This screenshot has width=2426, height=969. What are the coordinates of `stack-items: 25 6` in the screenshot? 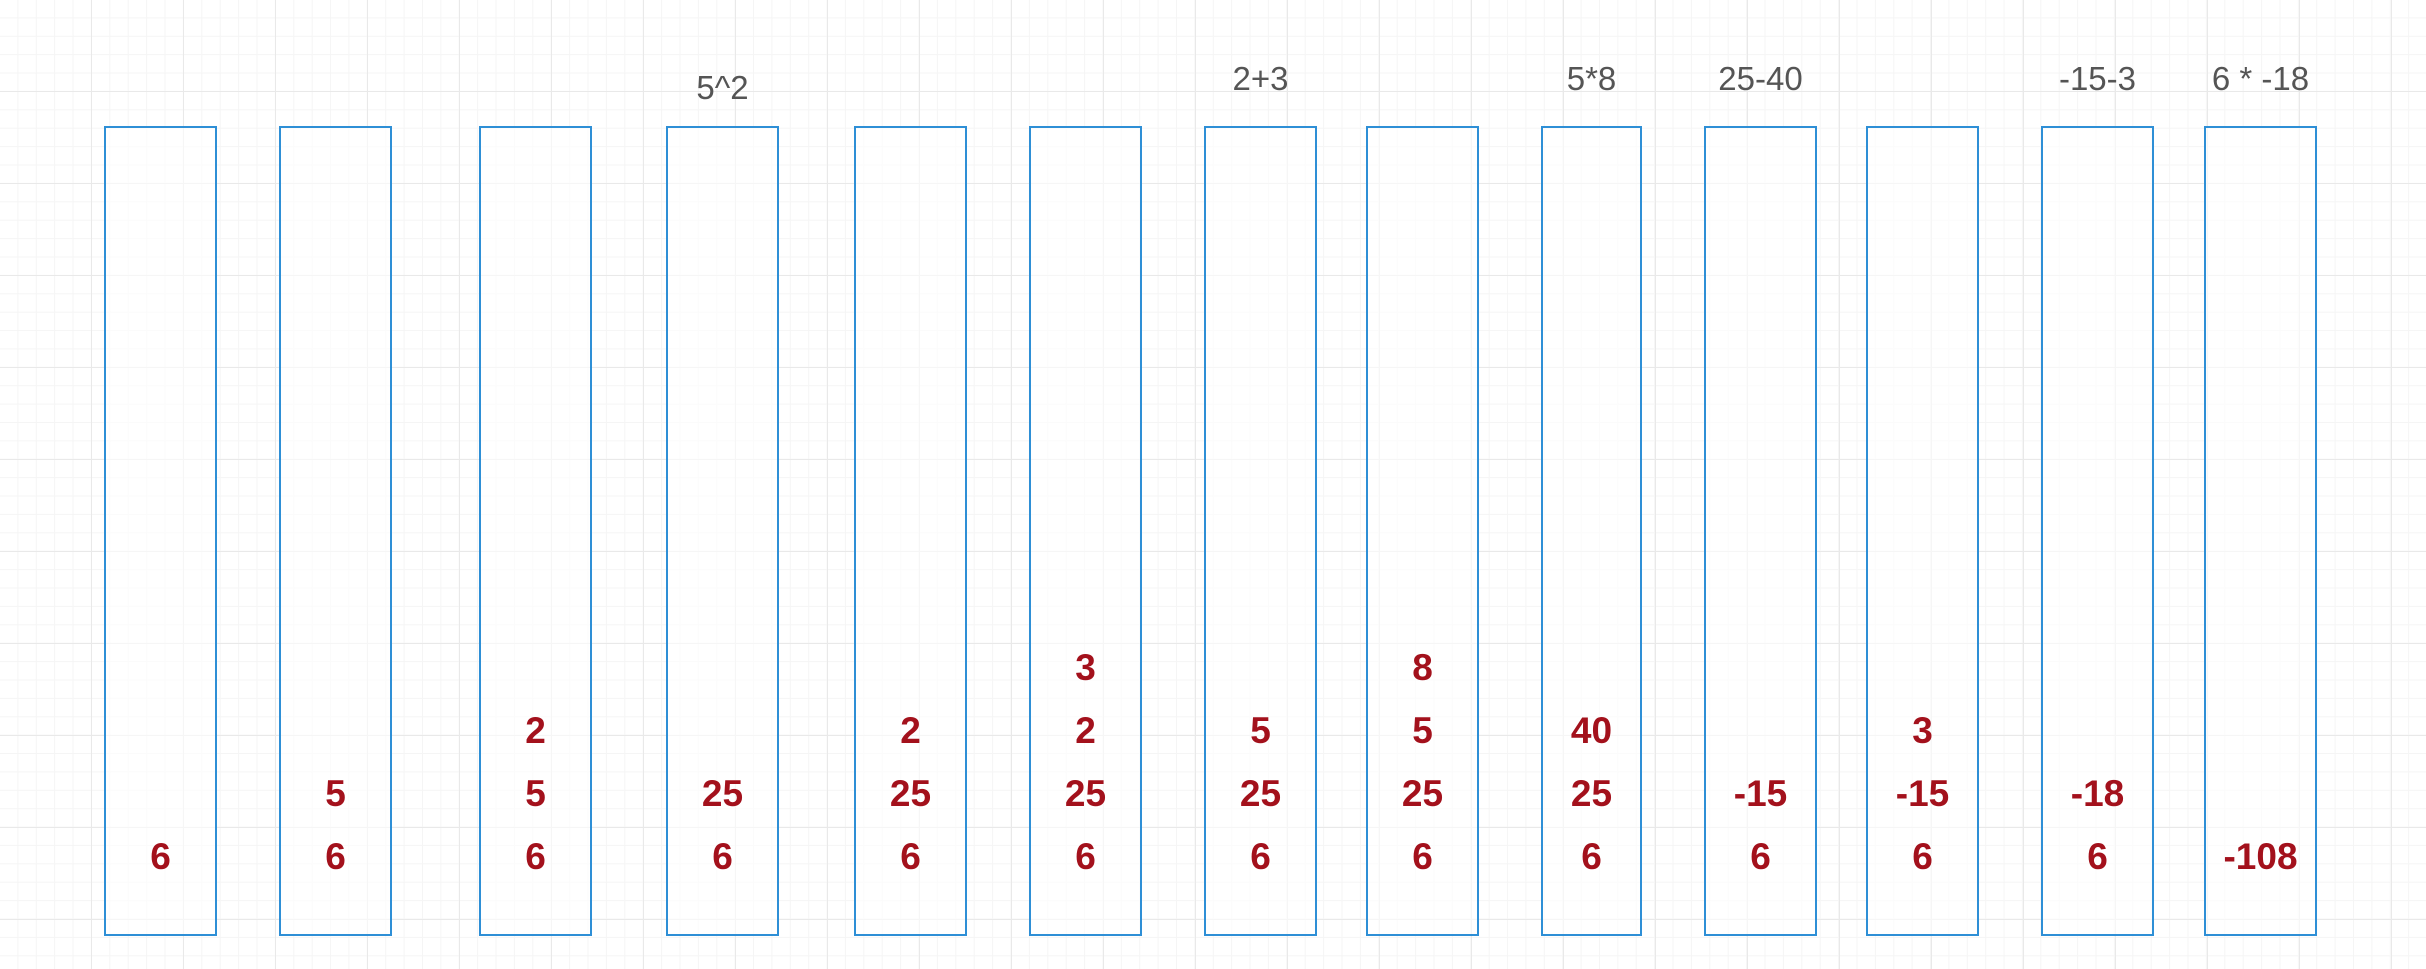 It's located at (722, 825).